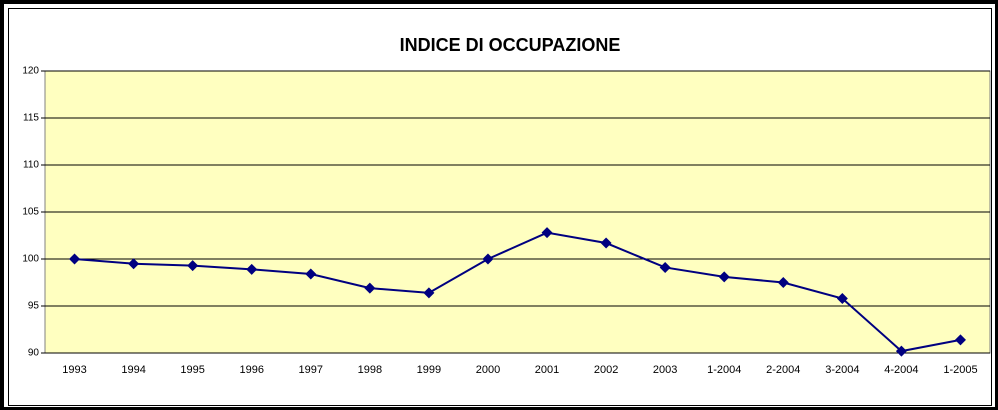 The width and height of the screenshot is (998, 410). Describe the element at coordinates (31, 165) in the screenshot. I see `y-tick-label: 110` at that location.